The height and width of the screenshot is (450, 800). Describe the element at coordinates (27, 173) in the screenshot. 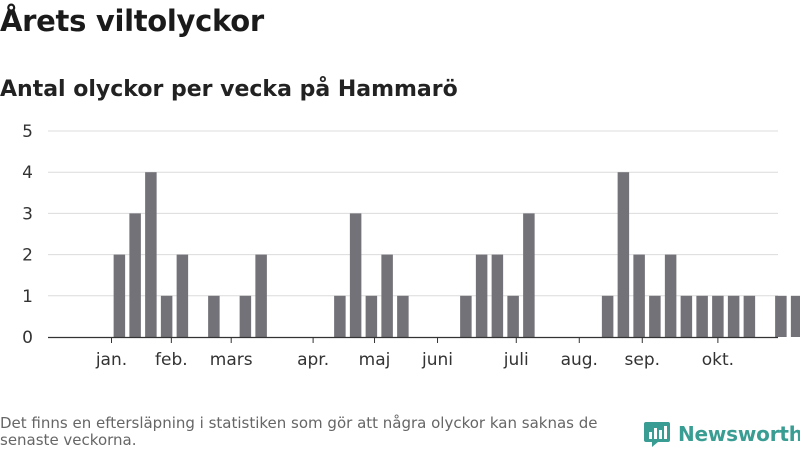

I see `y-tick-label: 4` at that location.